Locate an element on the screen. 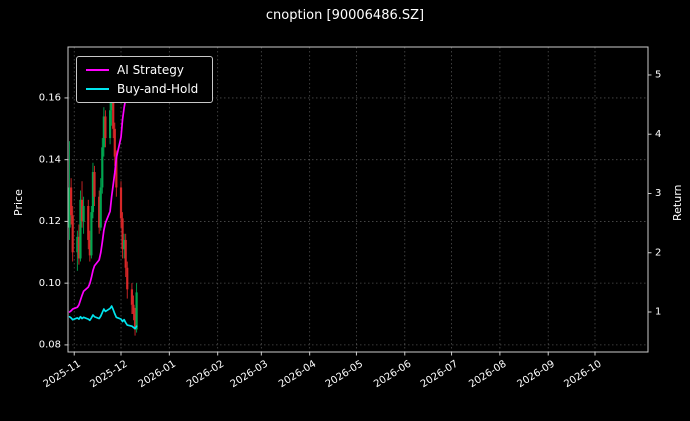  ai-strategy-line-swatch is located at coordinates (97, 70).